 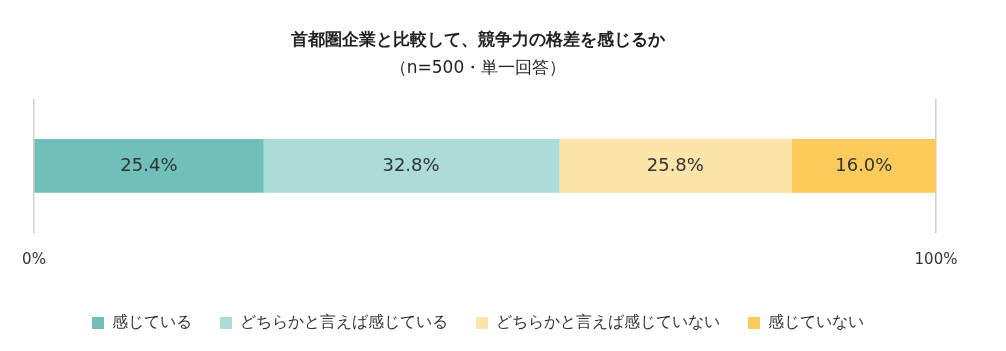 I want to click on chart-title: 首都圏企業と比較して、競争力の格差を感じるか, so click(x=478, y=38).